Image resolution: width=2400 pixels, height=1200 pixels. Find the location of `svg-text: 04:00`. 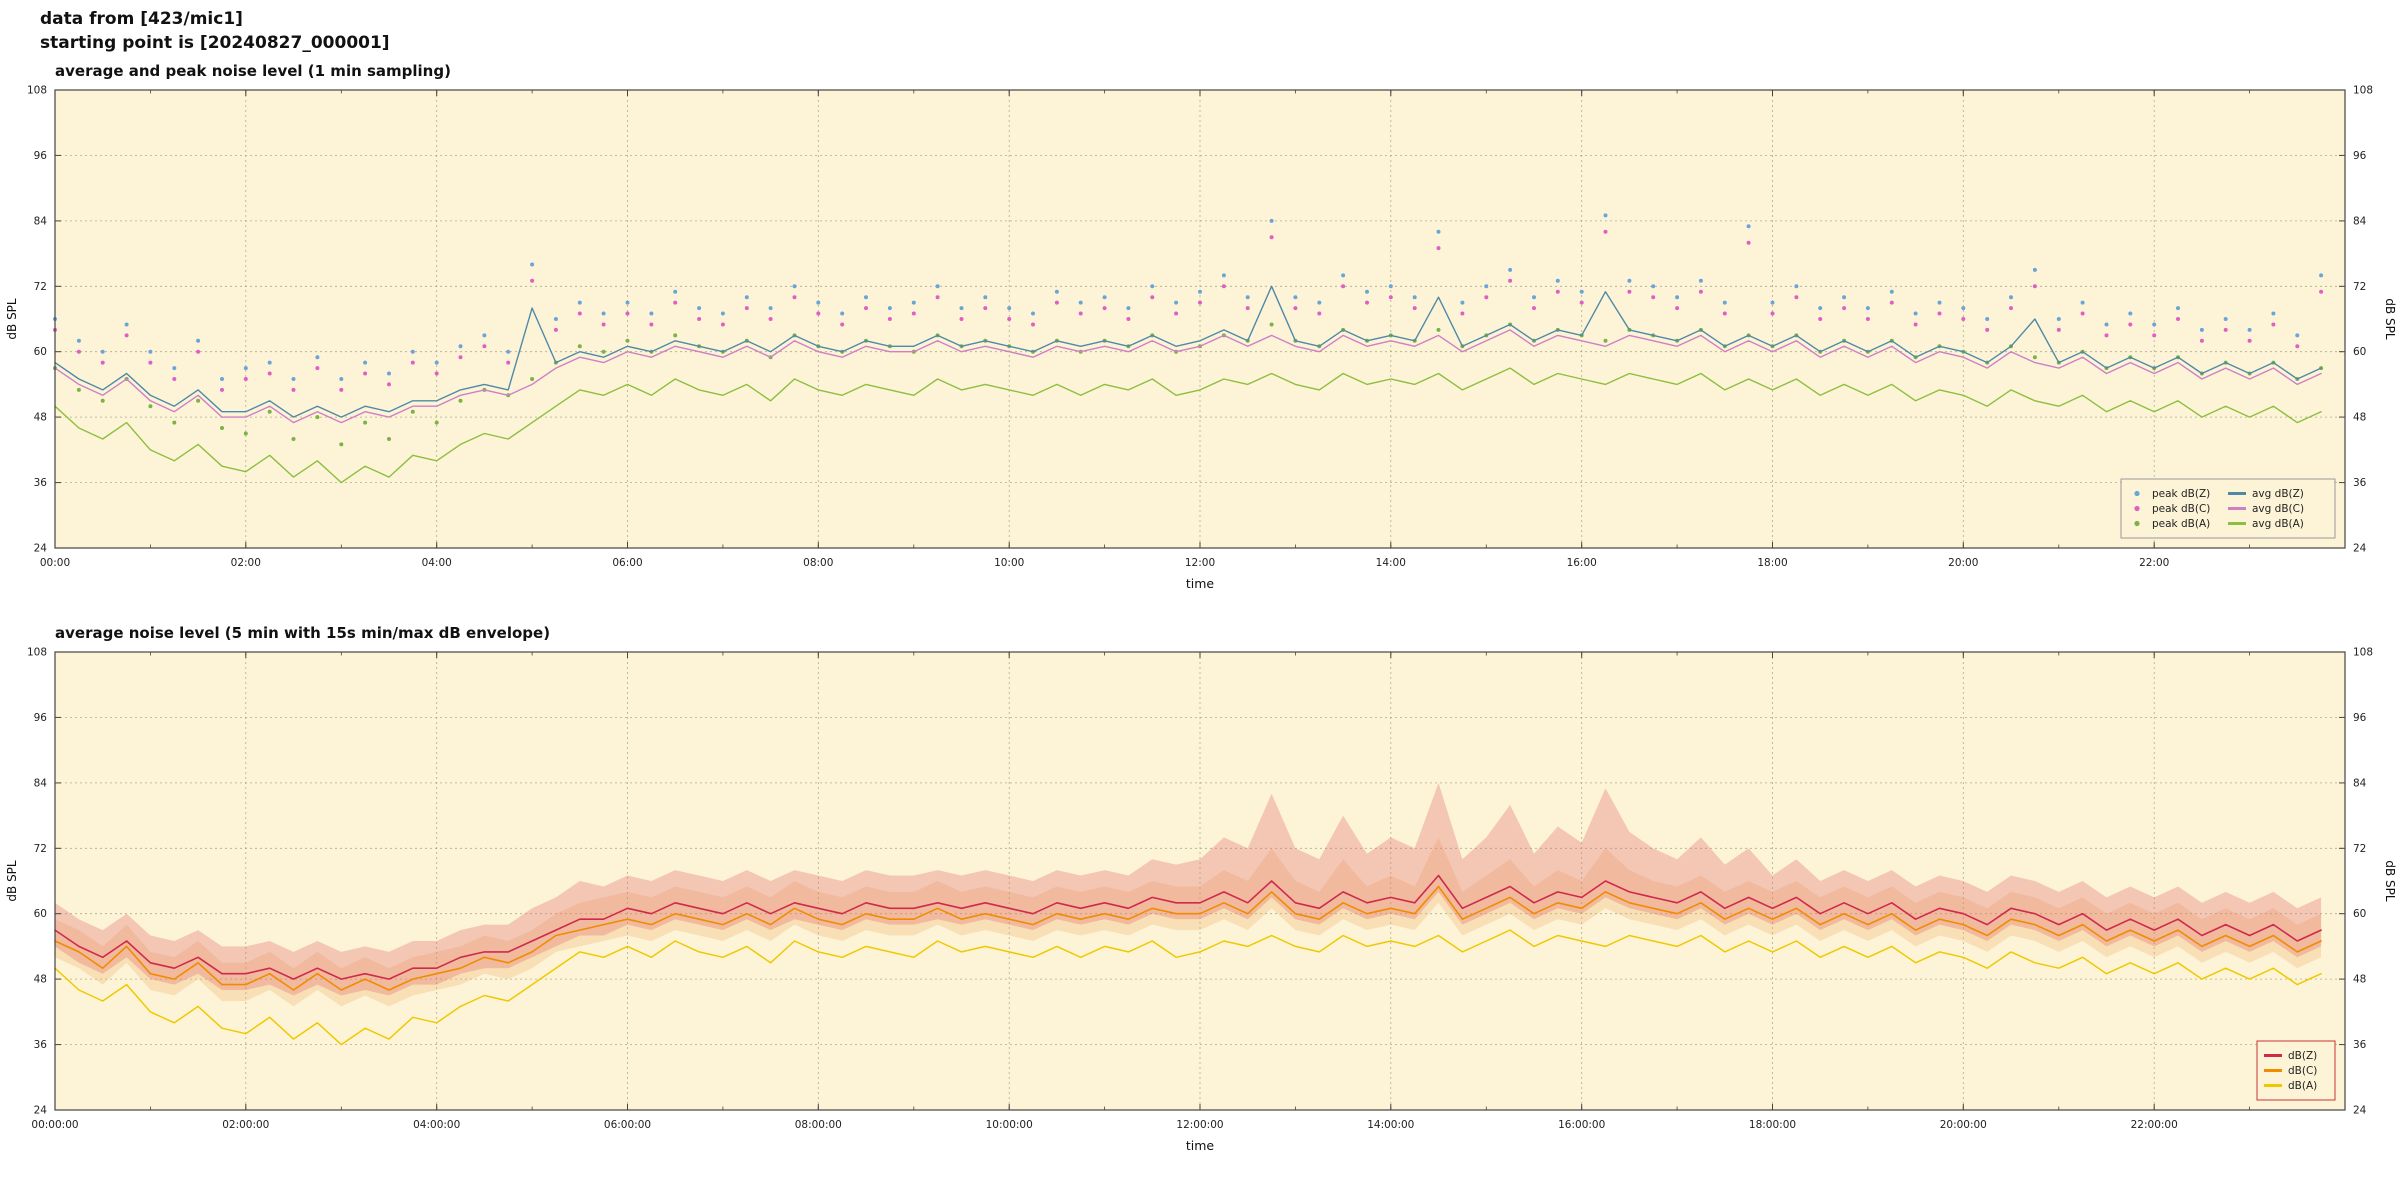

svg-text: 04:00 is located at coordinates (437, 563).